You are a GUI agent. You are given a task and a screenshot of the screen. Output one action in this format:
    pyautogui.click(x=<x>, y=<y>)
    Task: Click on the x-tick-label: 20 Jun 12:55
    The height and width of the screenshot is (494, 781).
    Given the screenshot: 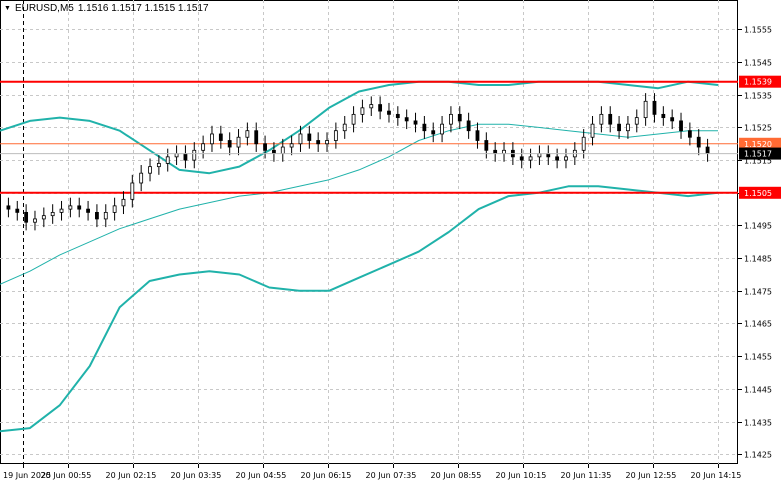 What is the action you would take?
    pyautogui.click(x=651, y=475)
    